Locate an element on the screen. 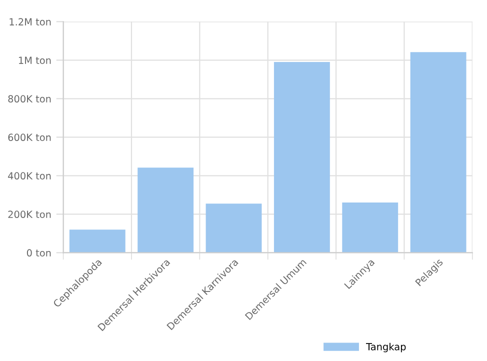 This screenshot has width=487, height=361. y-tick-label: 200K ton is located at coordinates (29, 214).